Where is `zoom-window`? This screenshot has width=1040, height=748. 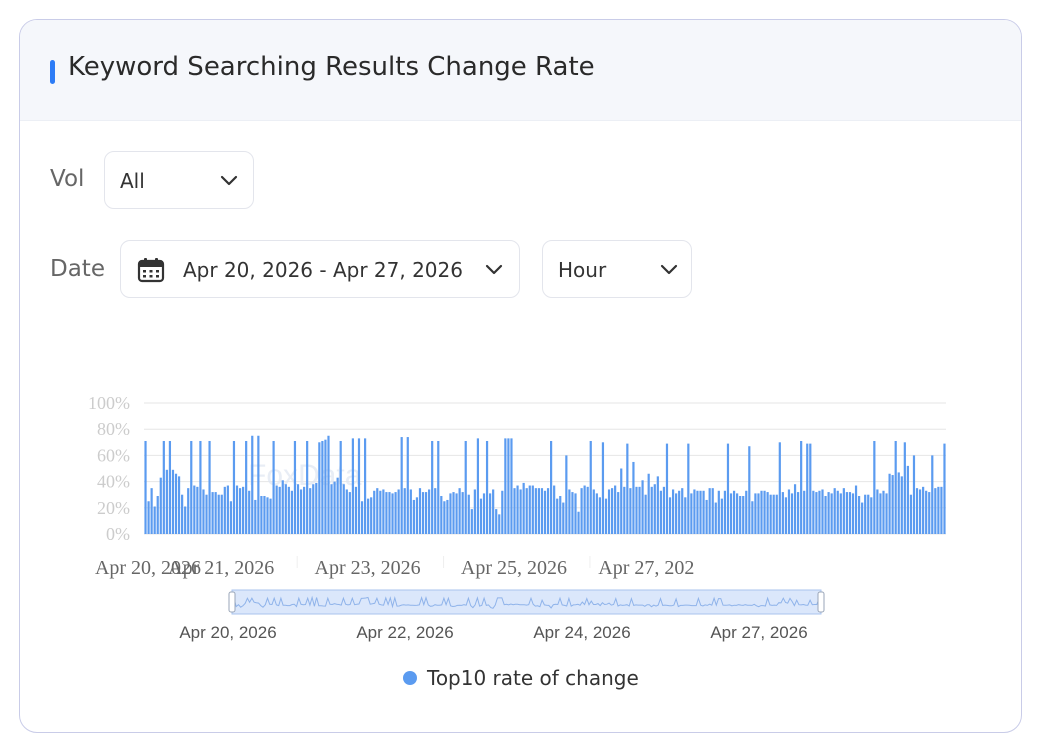 zoom-window is located at coordinates (526, 602).